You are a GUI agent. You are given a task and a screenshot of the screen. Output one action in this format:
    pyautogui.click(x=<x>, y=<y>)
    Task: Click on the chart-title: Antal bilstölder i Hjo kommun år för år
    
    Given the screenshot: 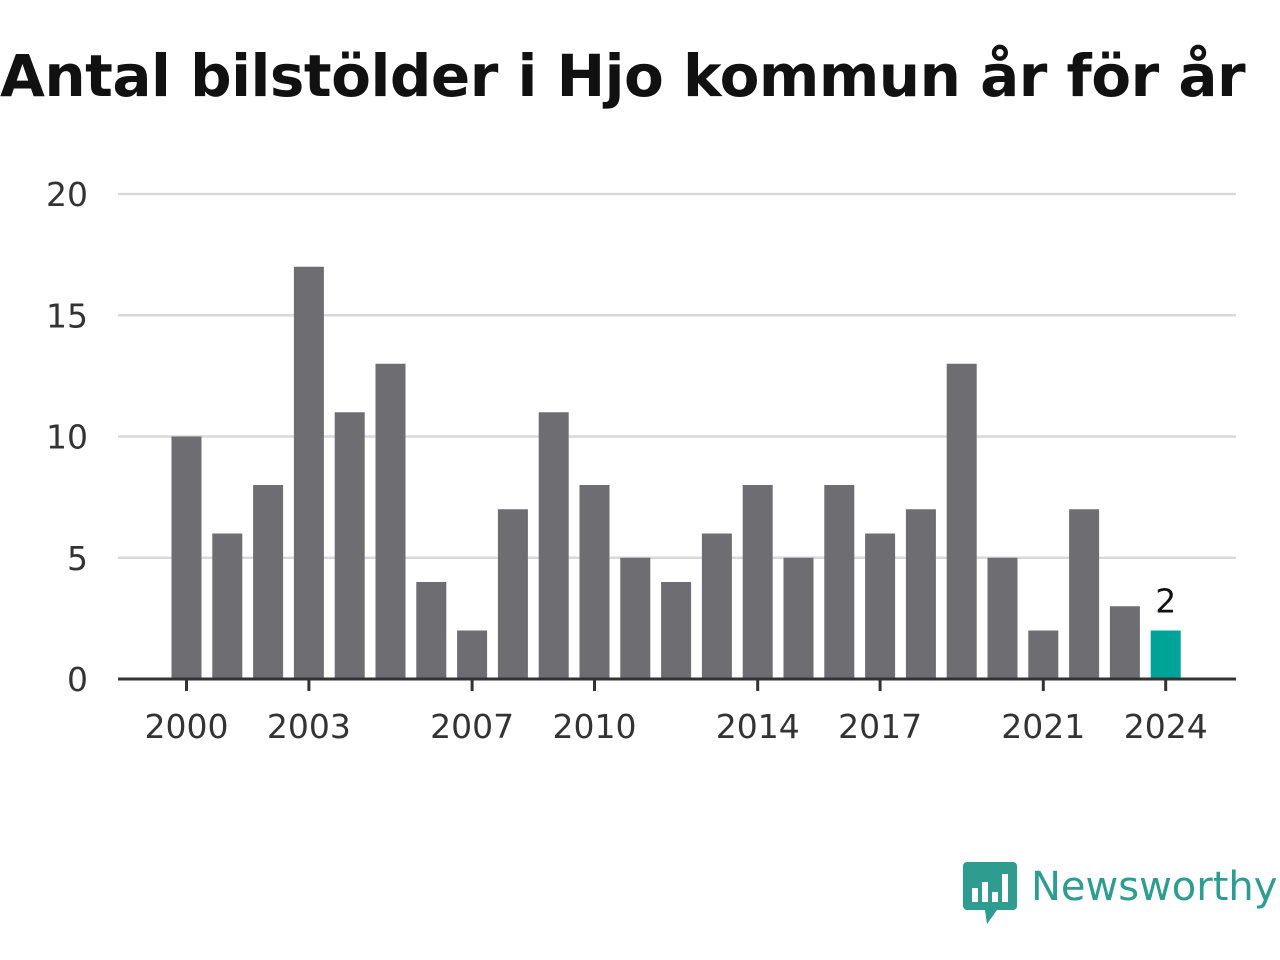 What is the action you would take?
    pyautogui.click(x=623, y=76)
    